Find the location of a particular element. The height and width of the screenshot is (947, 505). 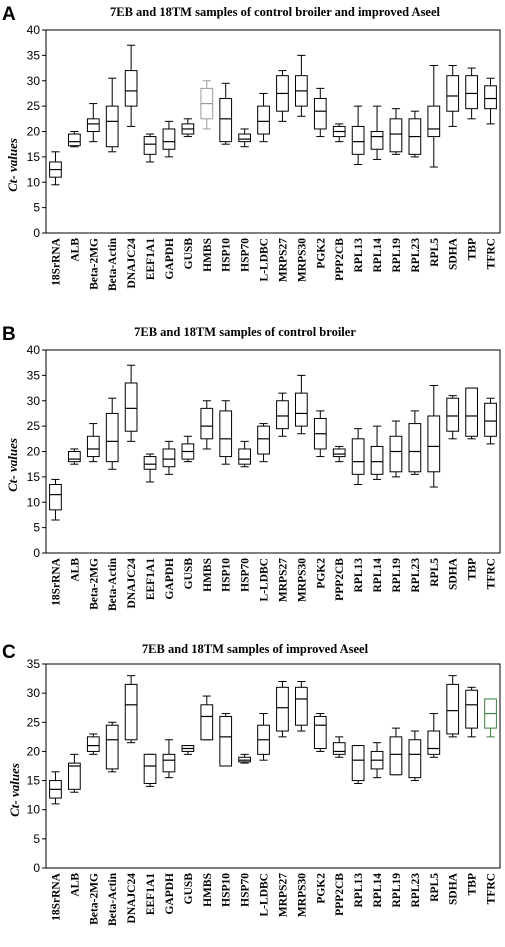

box-hsp10 is located at coordinates (226, 740).